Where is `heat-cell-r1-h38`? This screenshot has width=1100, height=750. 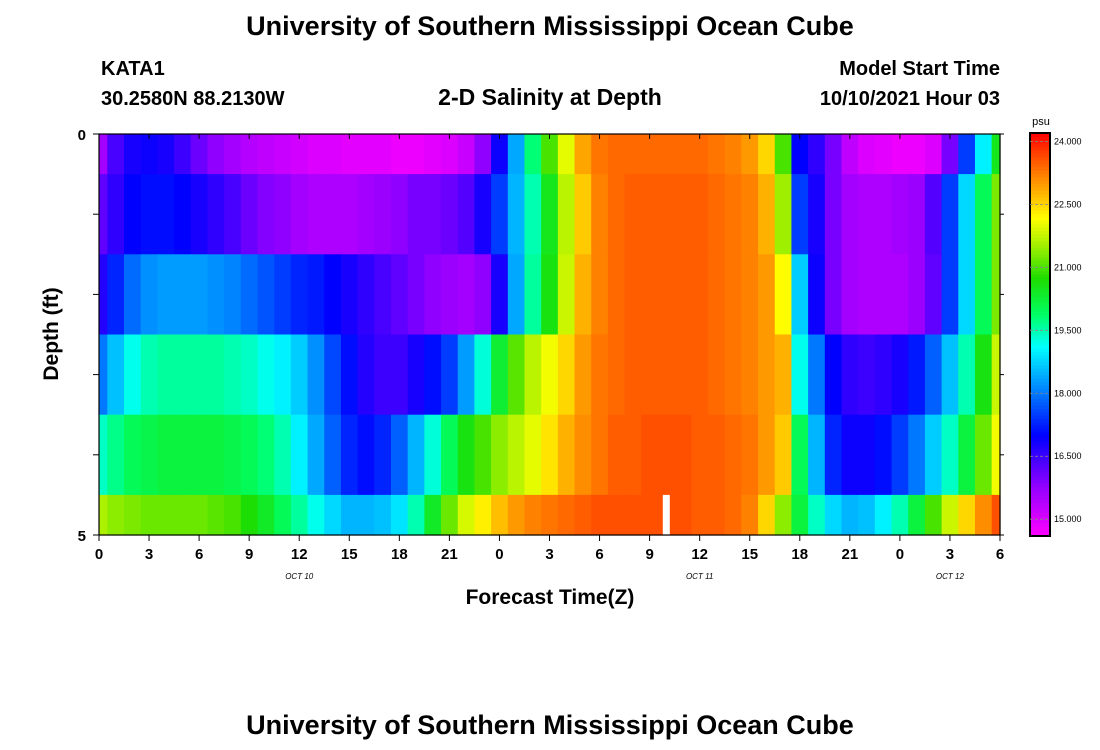 heat-cell-r1-h38 is located at coordinates (733, 214).